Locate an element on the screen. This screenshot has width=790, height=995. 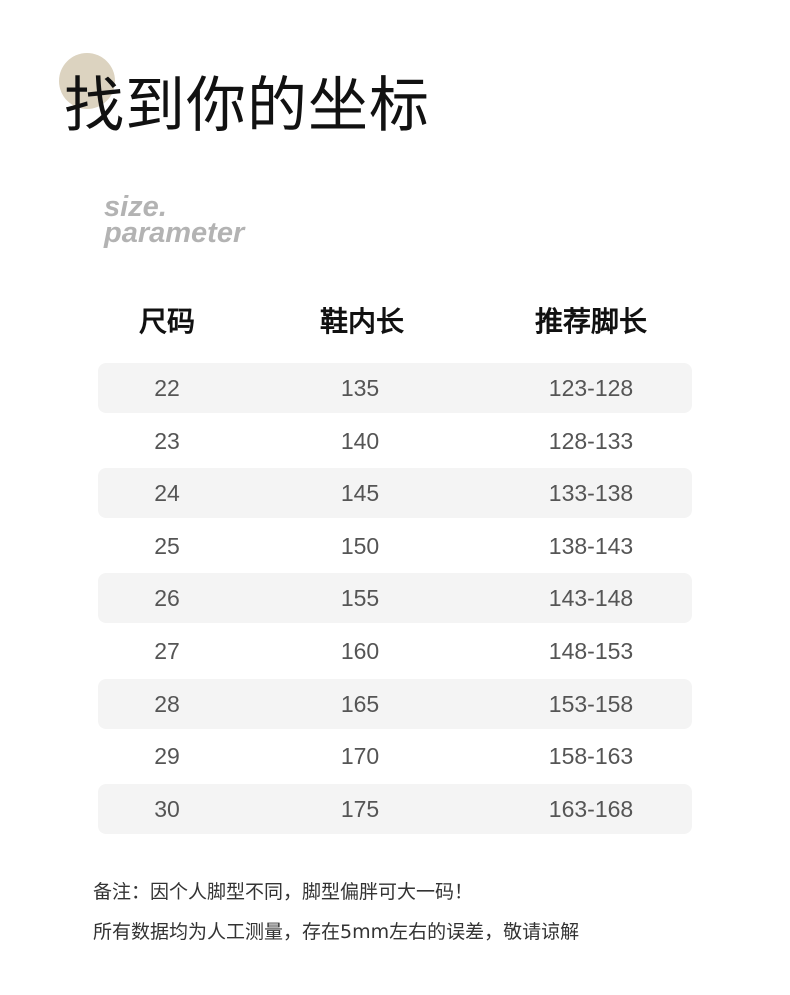
cell-foot-length: 163-168 is located at coordinates (591, 808).